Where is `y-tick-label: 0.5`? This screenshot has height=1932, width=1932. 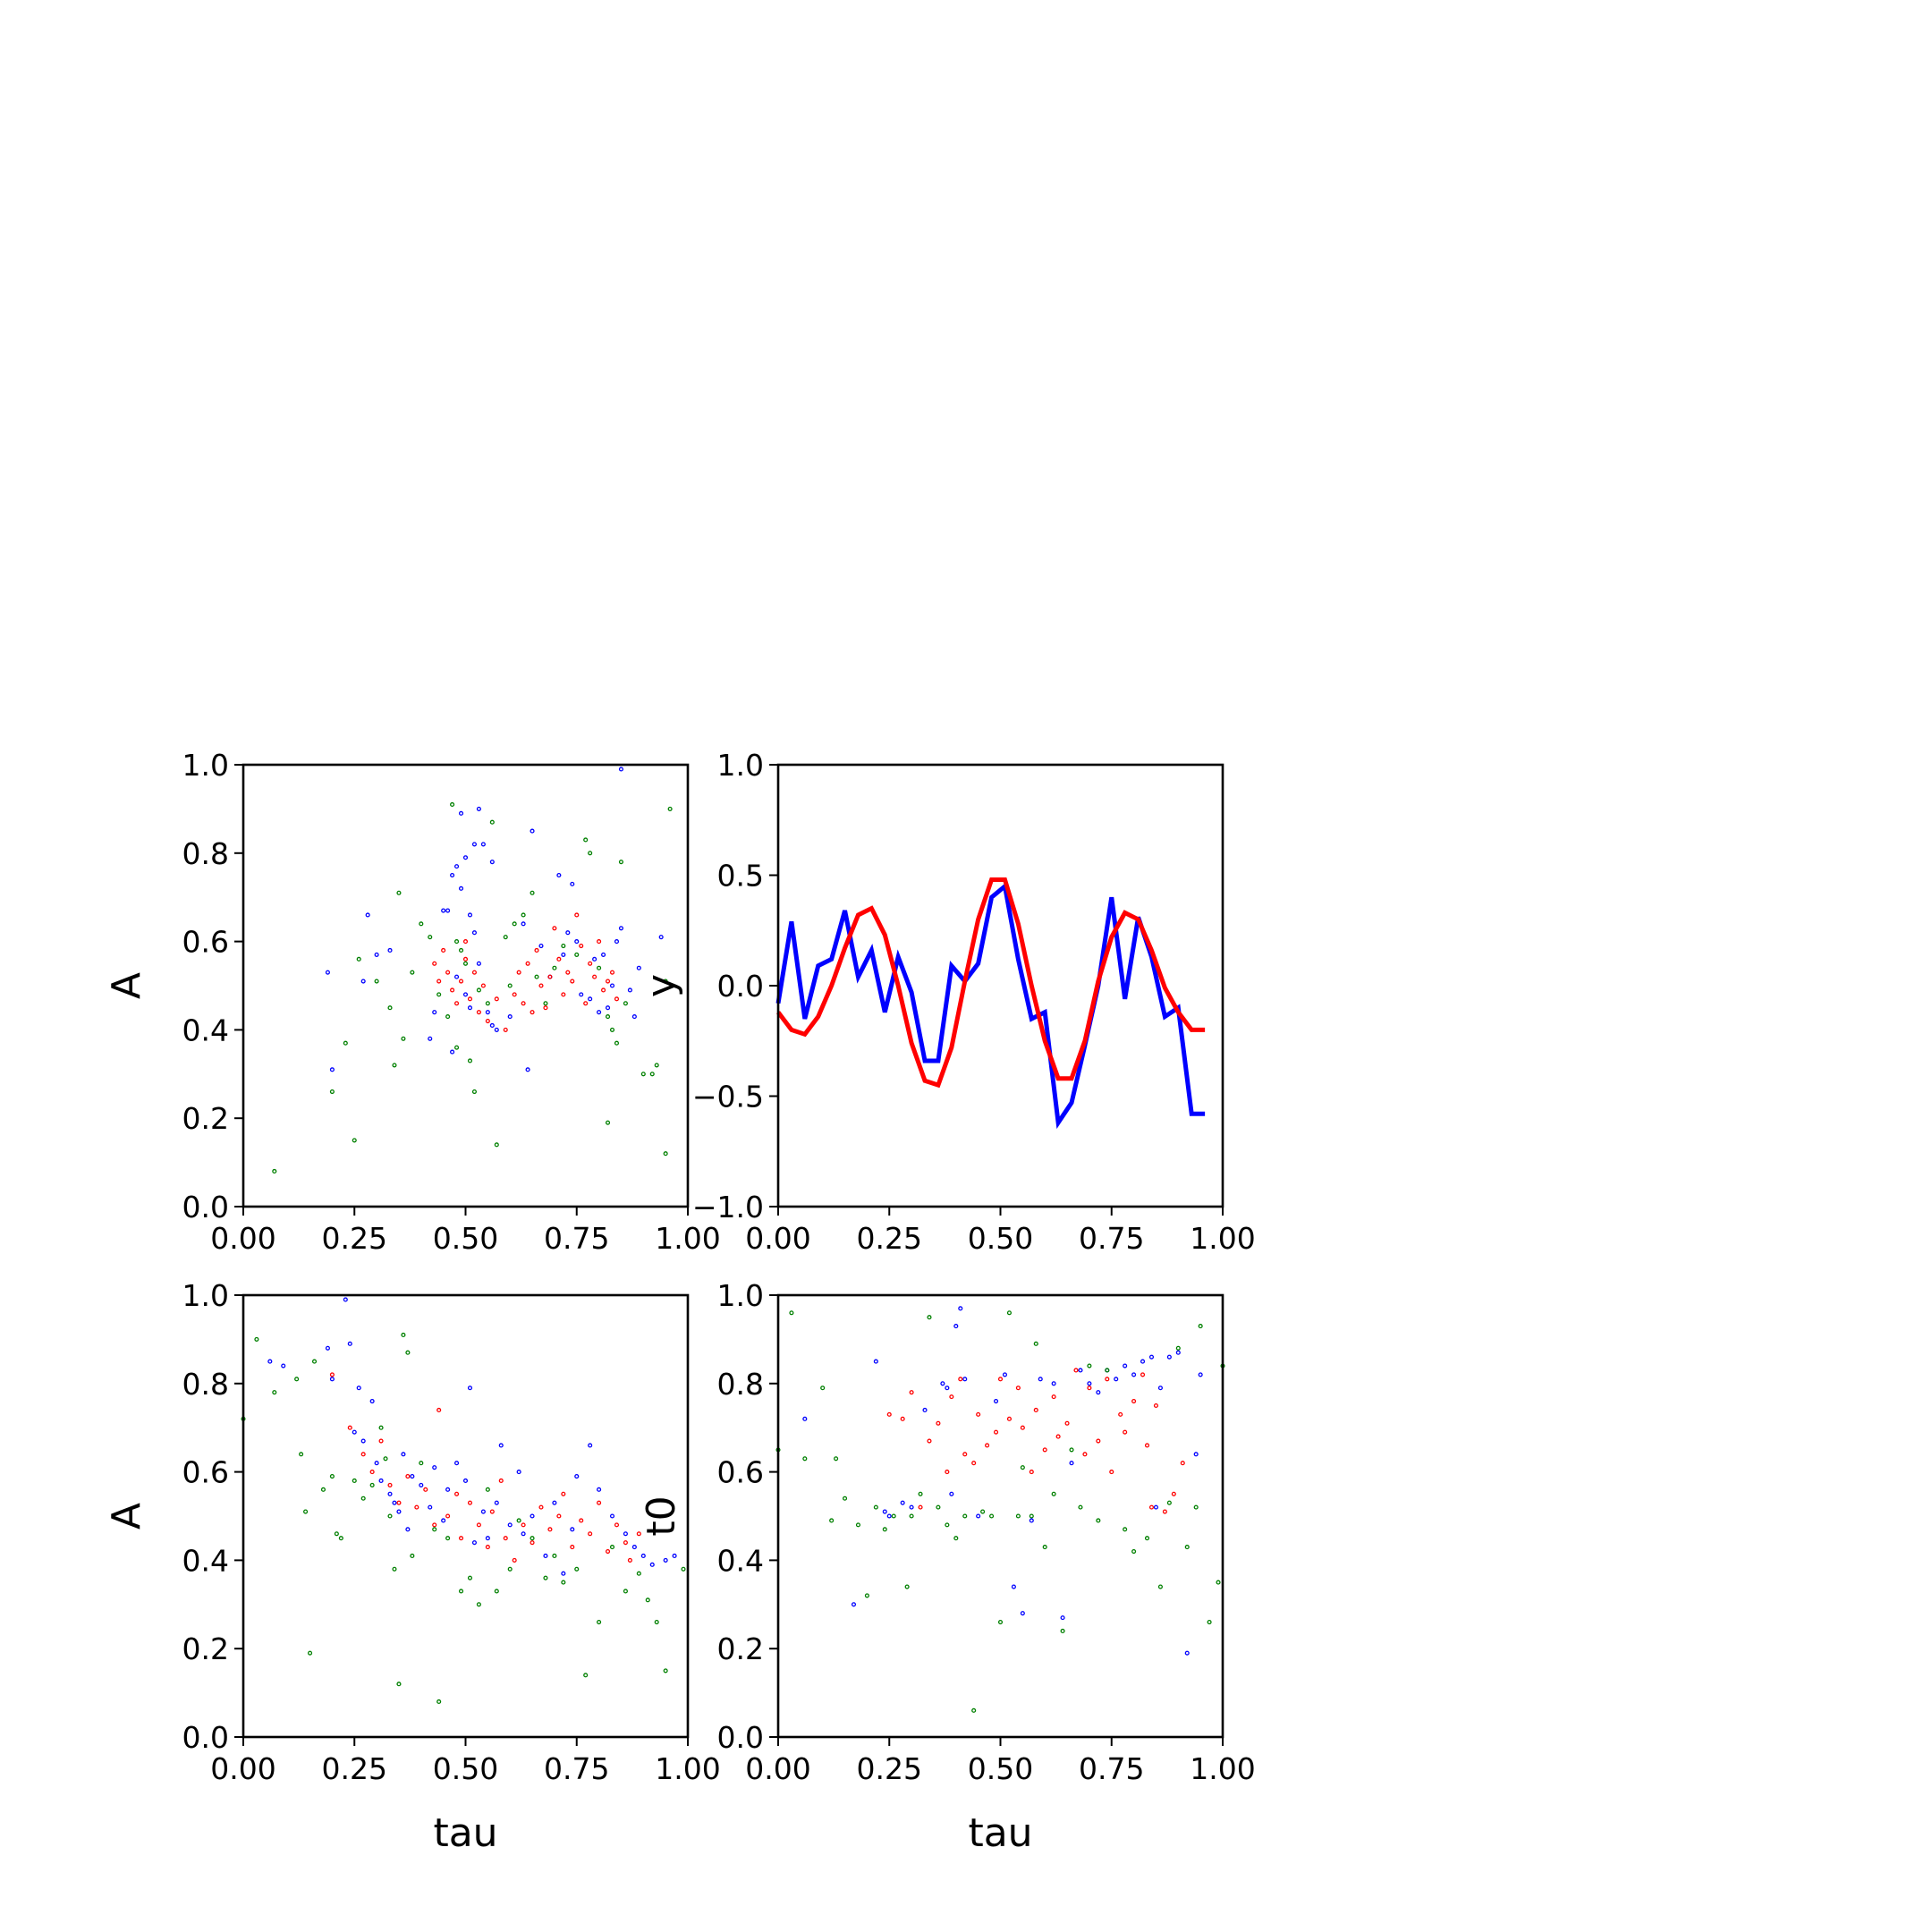 y-tick-label: 0.5 is located at coordinates (740, 876).